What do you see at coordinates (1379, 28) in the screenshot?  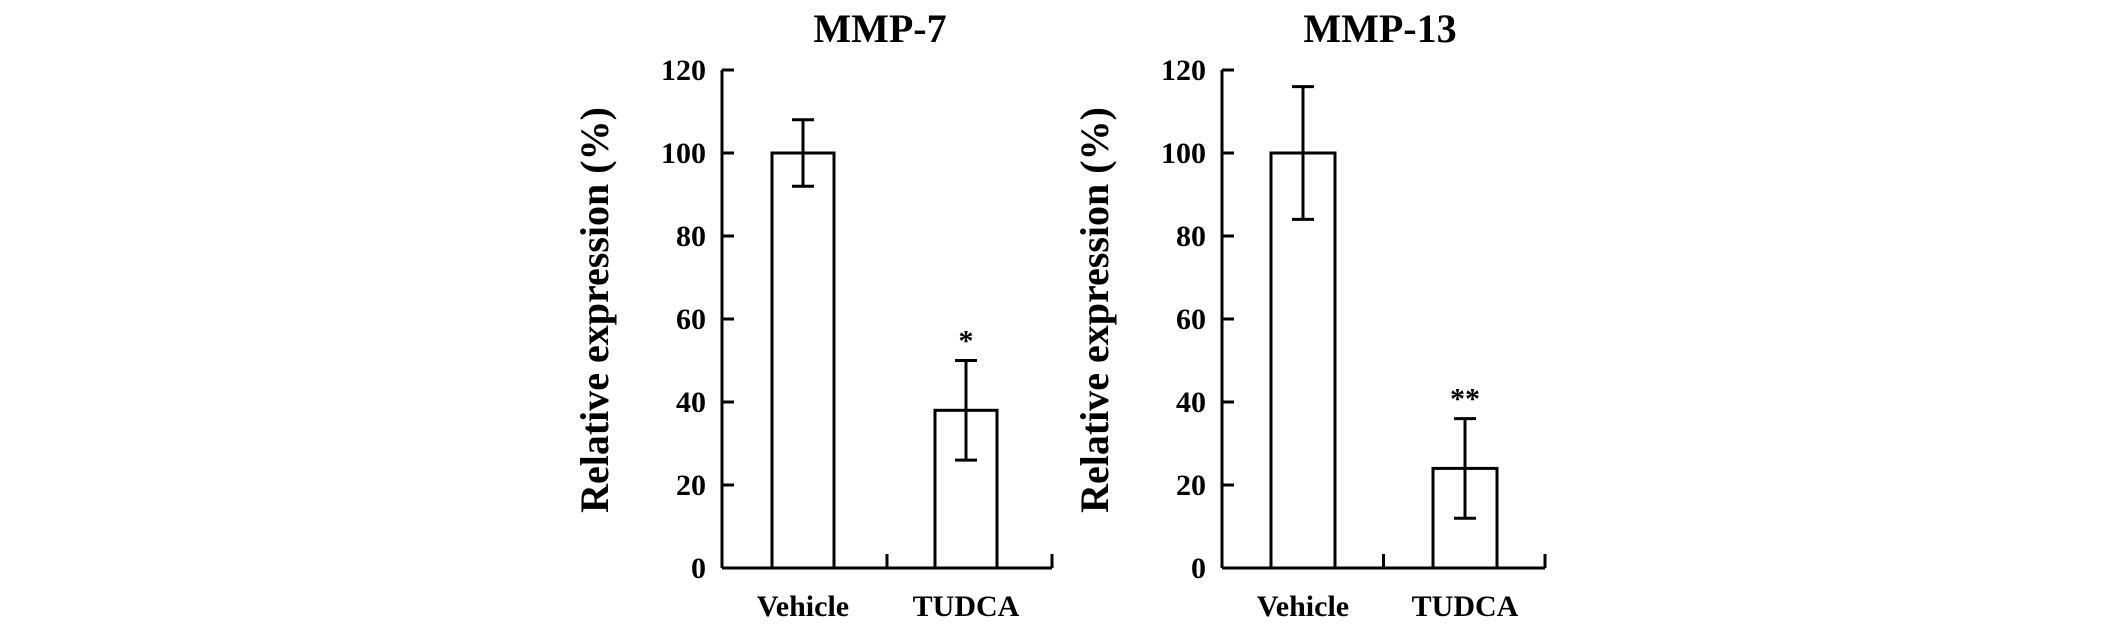 I see `chart-title: MMP-13` at bounding box center [1379, 28].